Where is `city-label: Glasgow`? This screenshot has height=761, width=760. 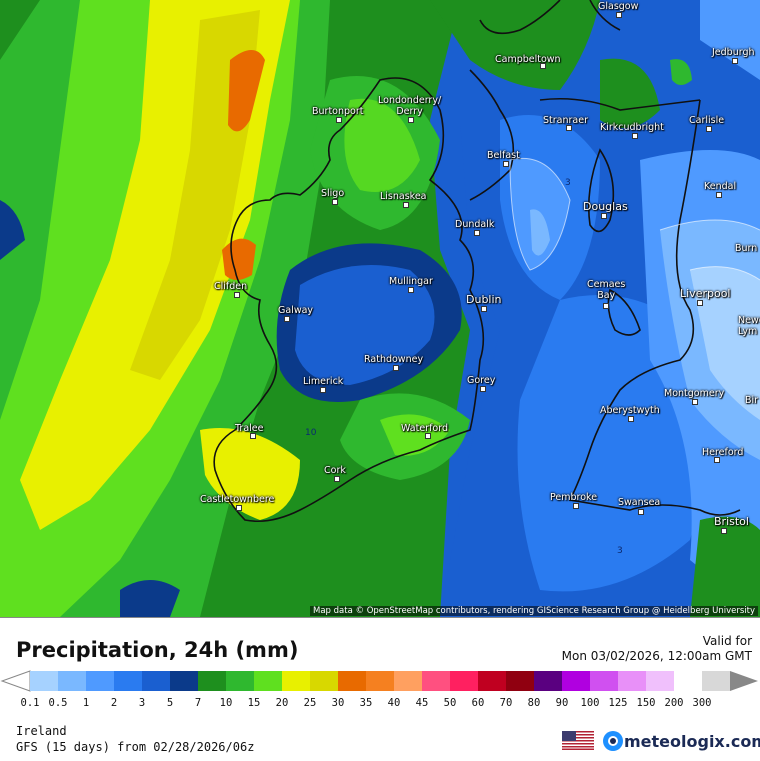 city-label: Glasgow is located at coordinates (618, 6).